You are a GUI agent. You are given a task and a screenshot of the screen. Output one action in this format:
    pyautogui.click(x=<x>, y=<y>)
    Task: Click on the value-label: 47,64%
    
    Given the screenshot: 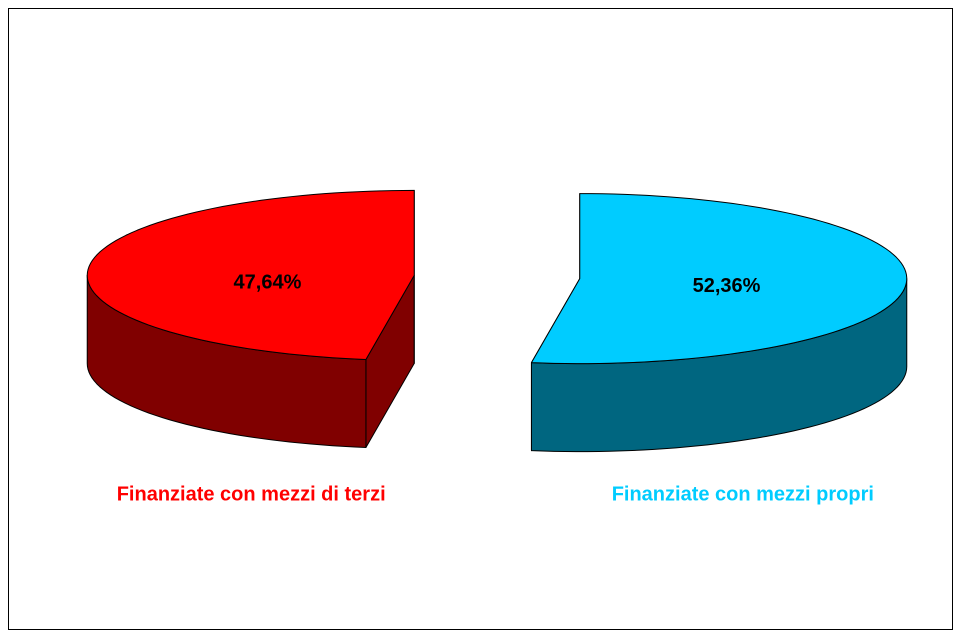 What is the action you would take?
    pyautogui.click(x=268, y=283)
    